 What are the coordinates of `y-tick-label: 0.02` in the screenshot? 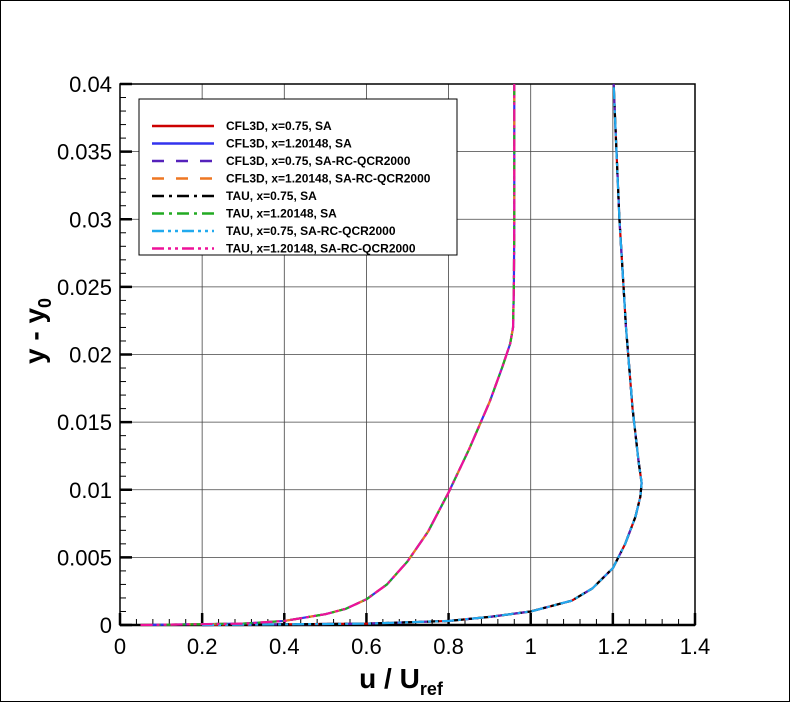 It's located at (90, 355).